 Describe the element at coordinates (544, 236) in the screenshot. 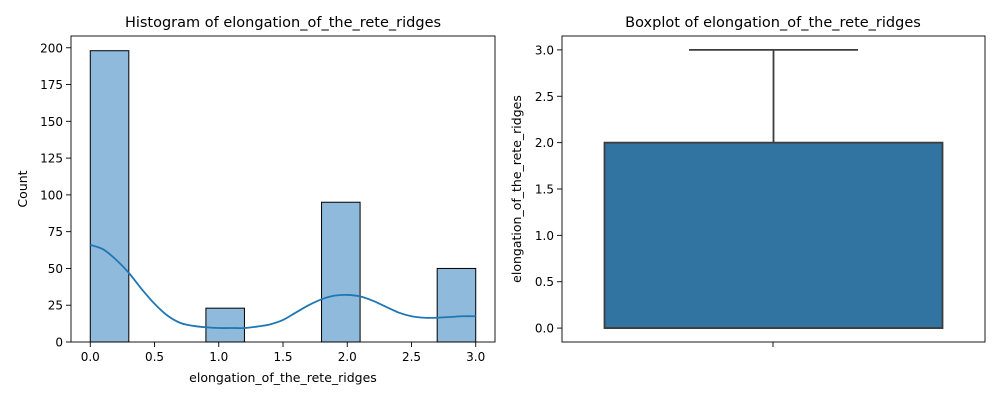

I see `boxplot-y-tick-label: 1.0` at that location.